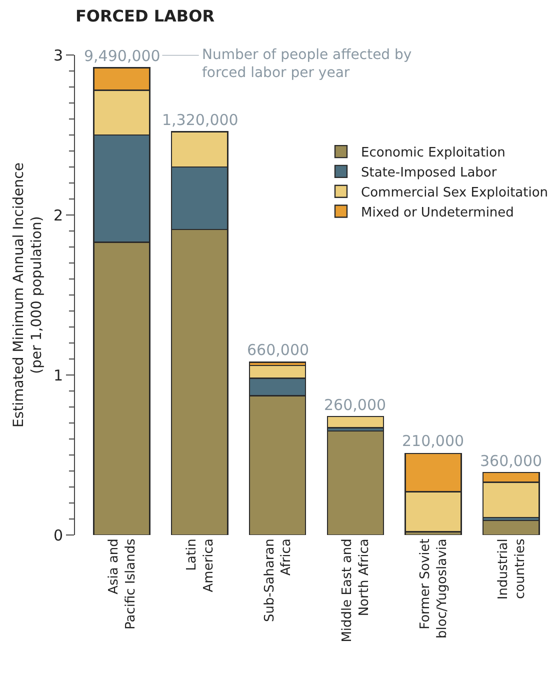  I want to click on y-tick-label: 1, so click(58, 375).